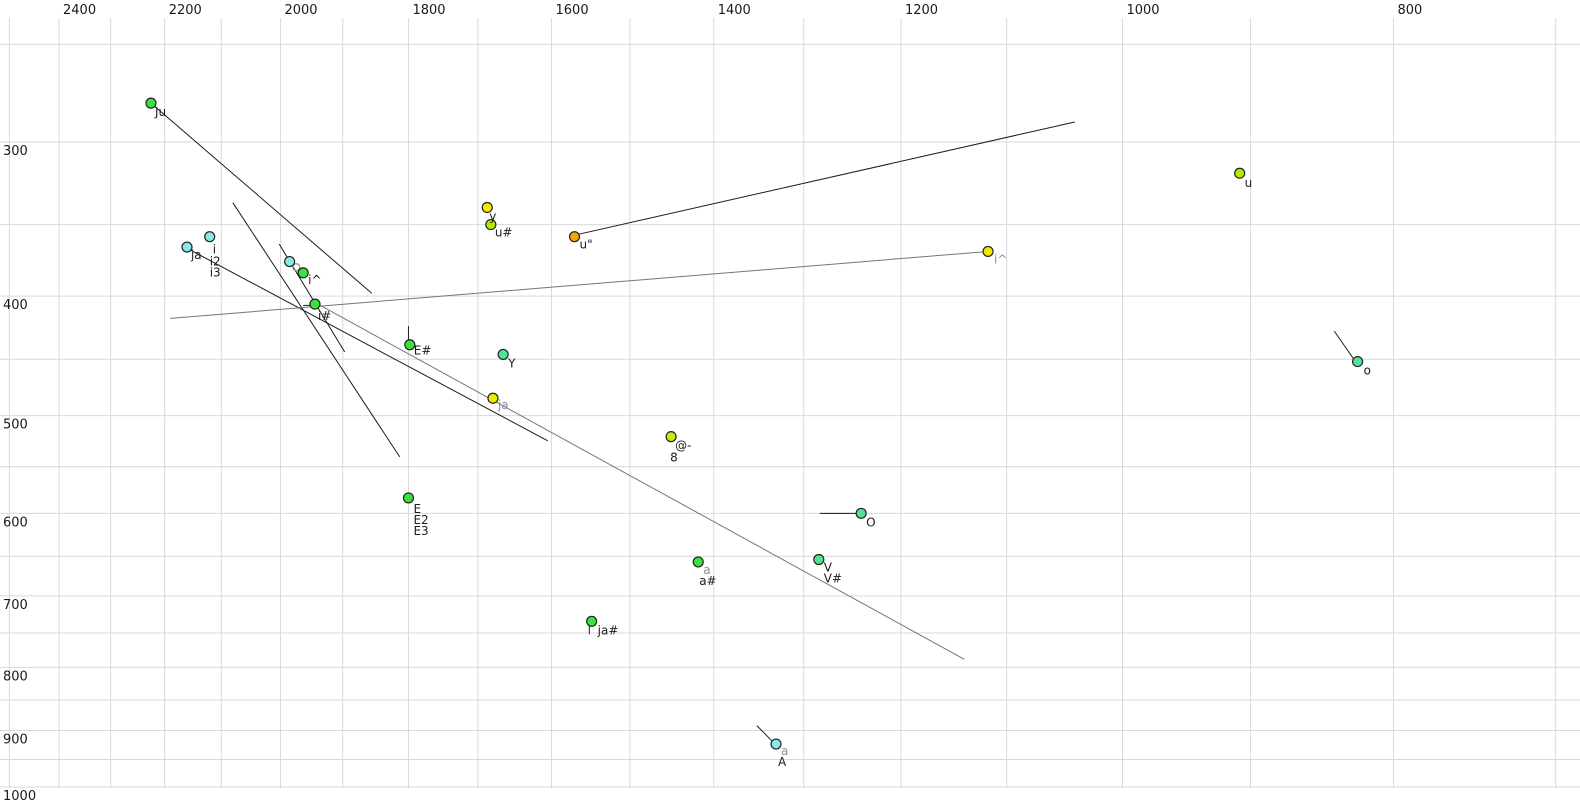  I want to click on point-label: Ju, so click(160, 112).